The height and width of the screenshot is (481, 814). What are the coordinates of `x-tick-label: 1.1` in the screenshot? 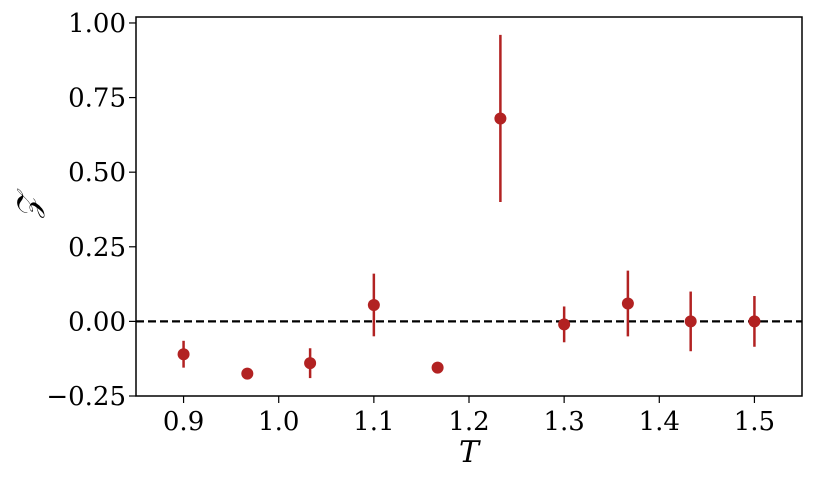 It's located at (373, 422).